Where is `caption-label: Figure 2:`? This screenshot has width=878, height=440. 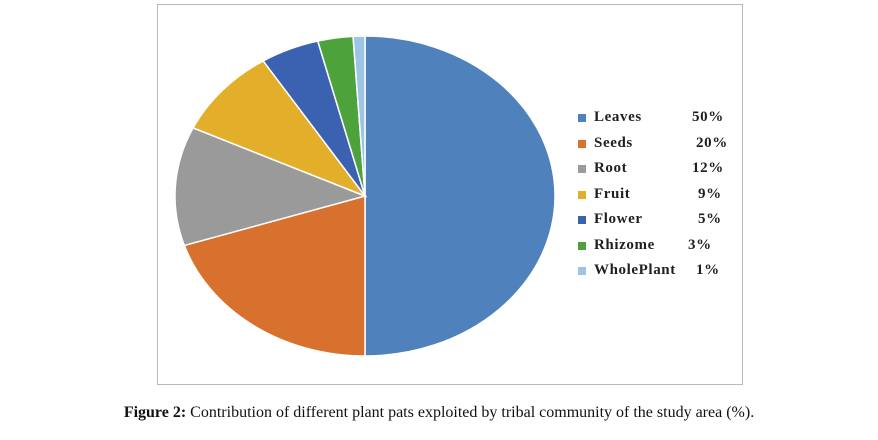
caption-label: Figure 2: is located at coordinates (155, 412).